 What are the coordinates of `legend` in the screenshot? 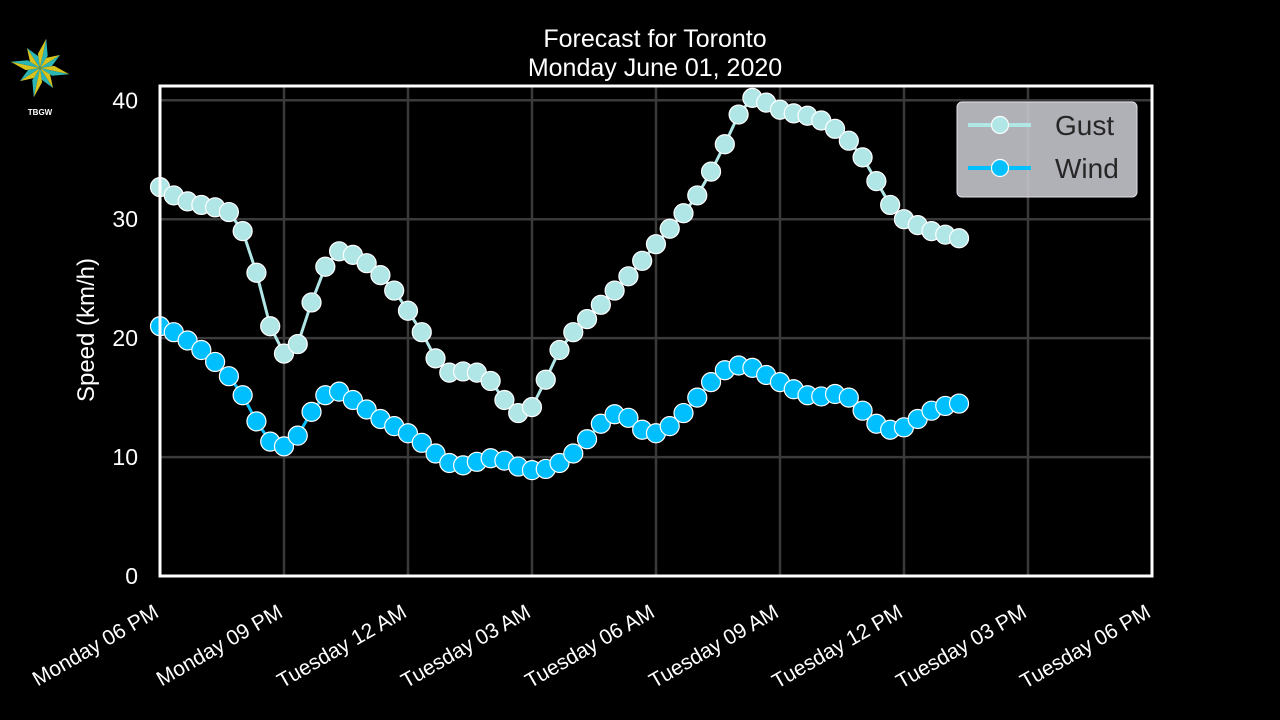 It's located at (1047, 149).